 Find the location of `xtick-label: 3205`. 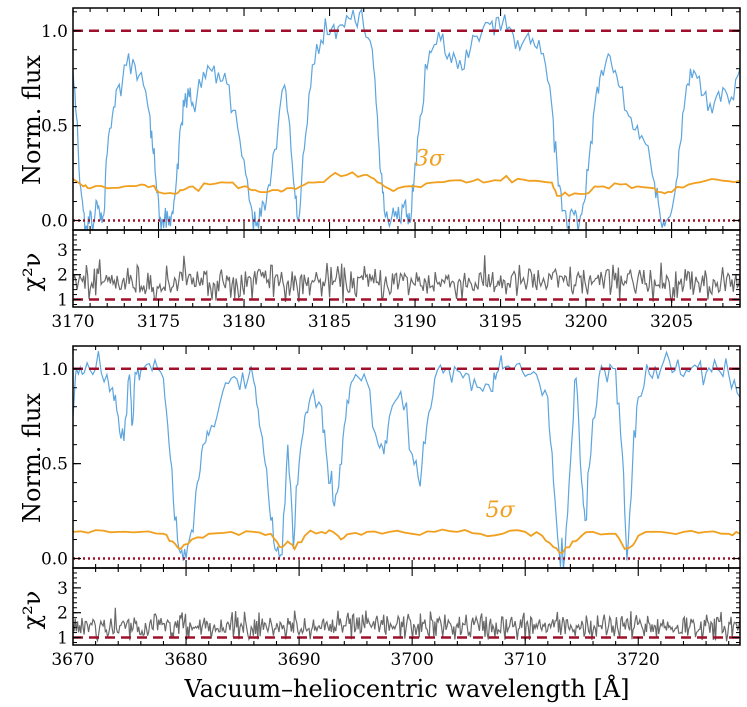

xtick-label: 3205 is located at coordinates (671, 322).